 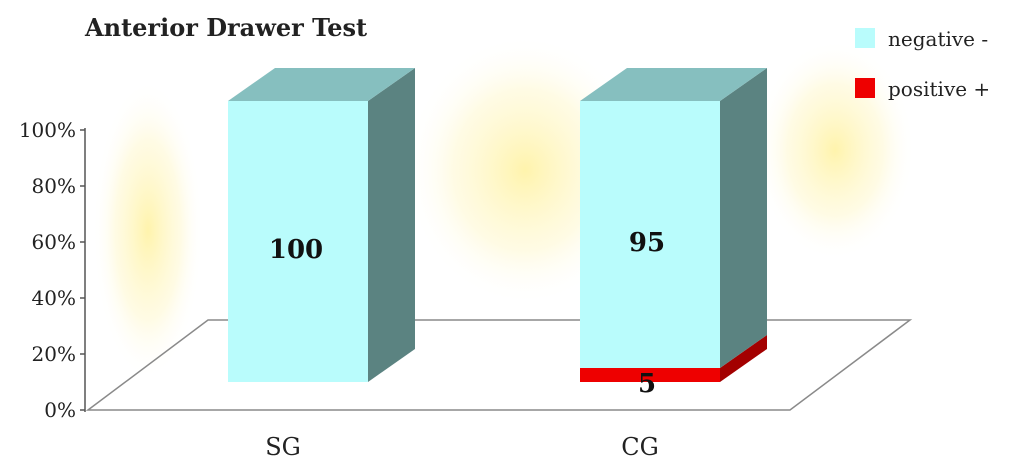 What do you see at coordinates (939, 89) in the screenshot?
I see `legend-label-positive: positive +` at bounding box center [939, 89].